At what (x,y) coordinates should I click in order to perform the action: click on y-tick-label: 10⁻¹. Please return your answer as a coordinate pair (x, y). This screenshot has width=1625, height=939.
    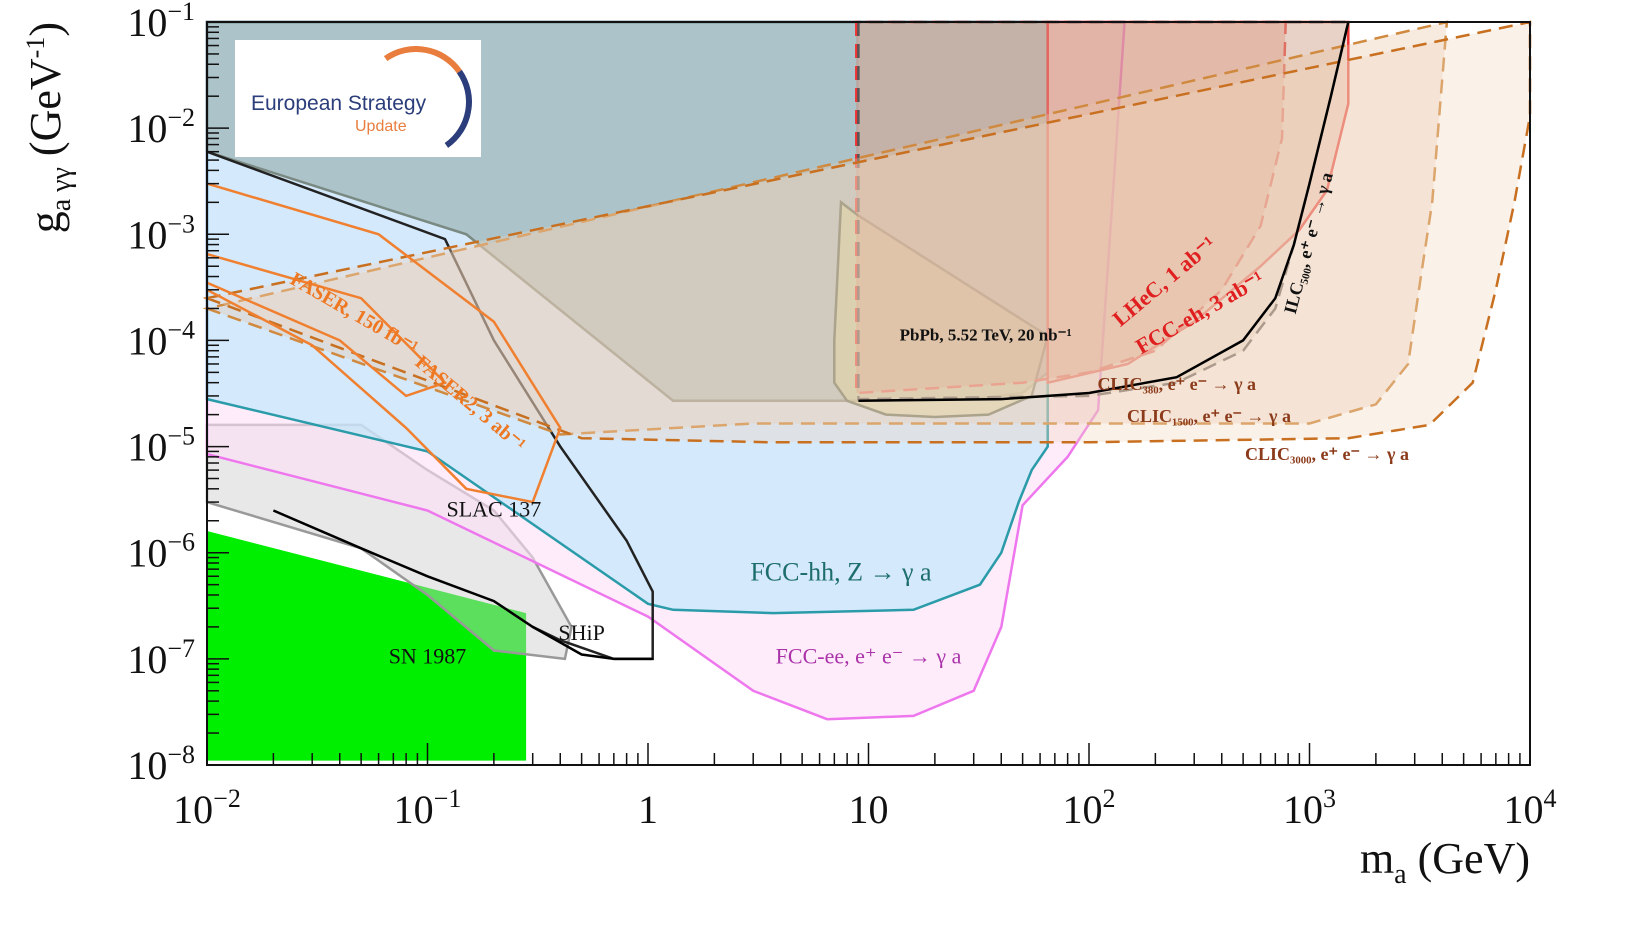
    Looking at the image, I should click on (161, 22).